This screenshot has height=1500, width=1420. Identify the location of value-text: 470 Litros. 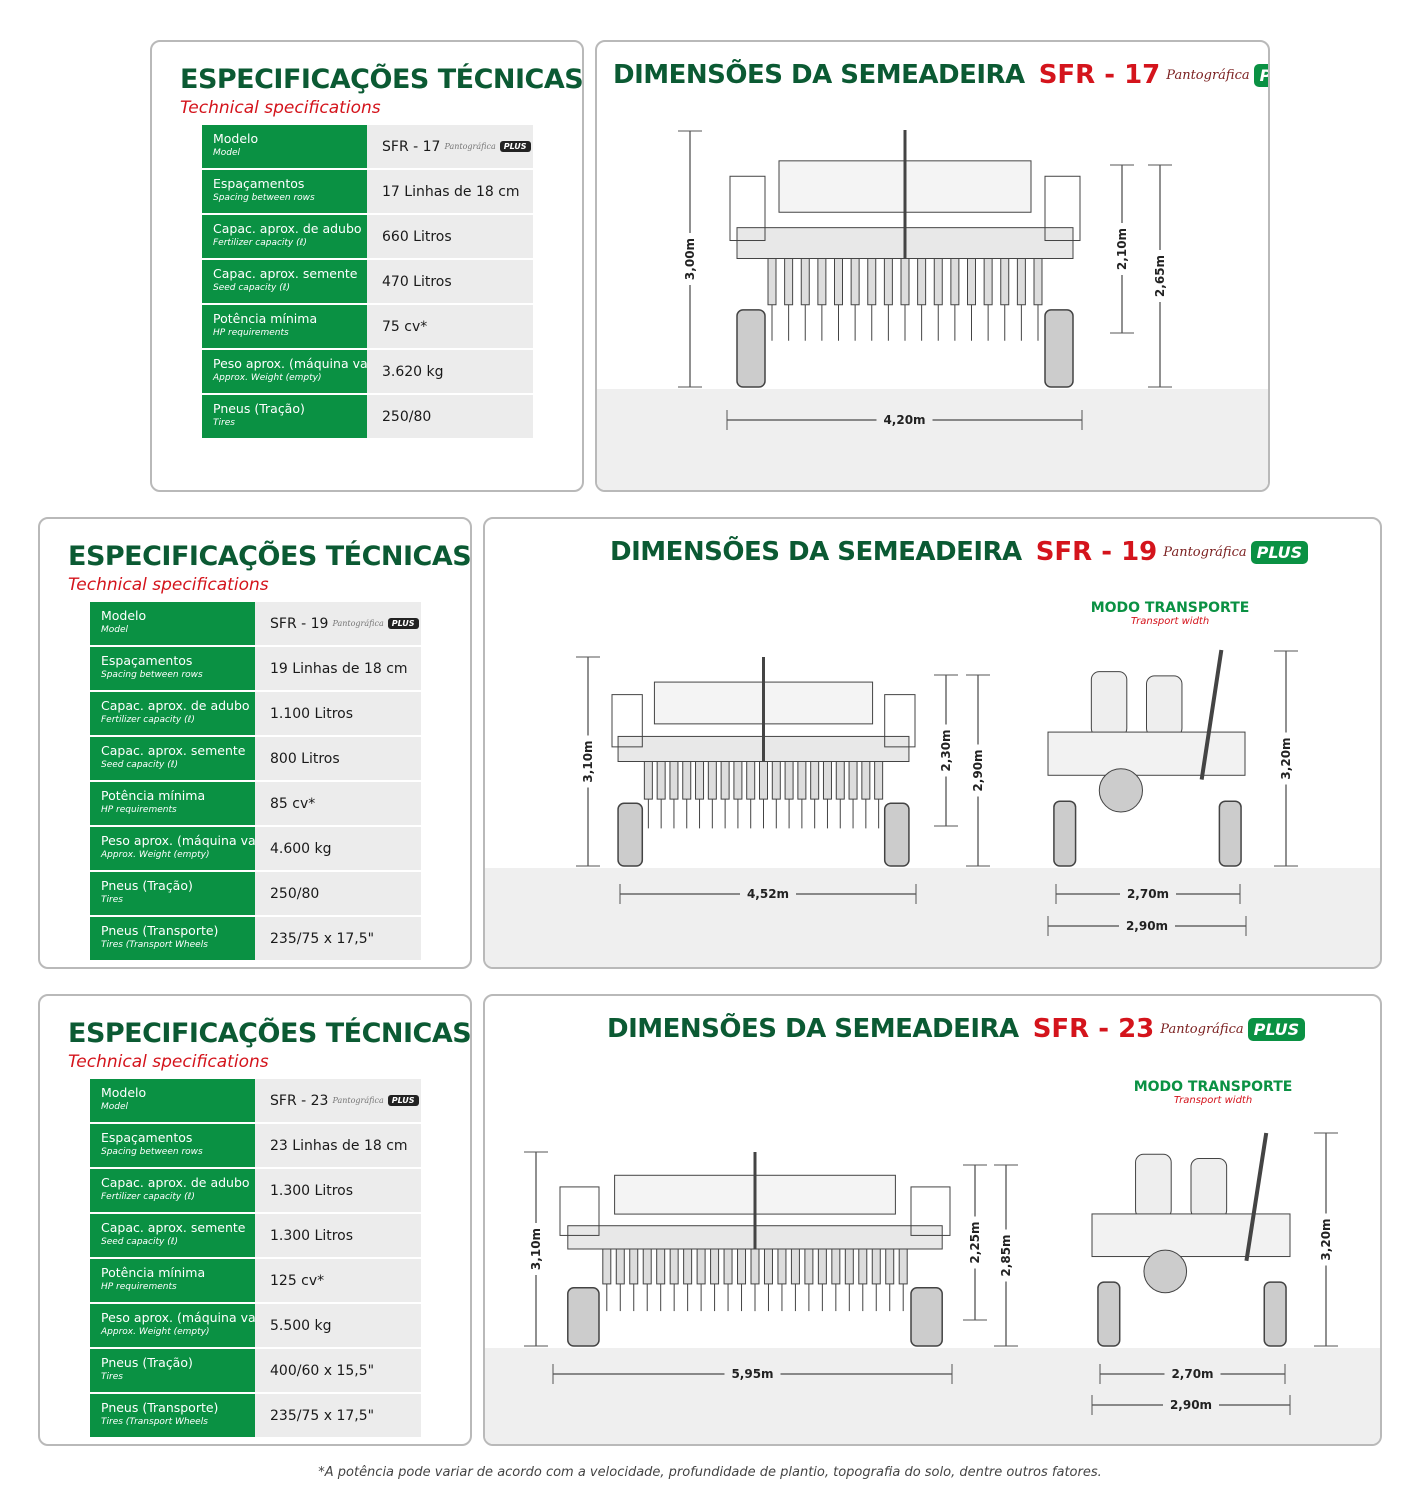
(417, 281).